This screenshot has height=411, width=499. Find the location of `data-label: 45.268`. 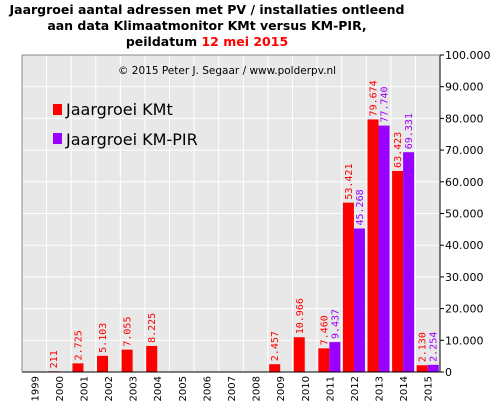

data-label: 45.268 is located at coordinates (360, 207).